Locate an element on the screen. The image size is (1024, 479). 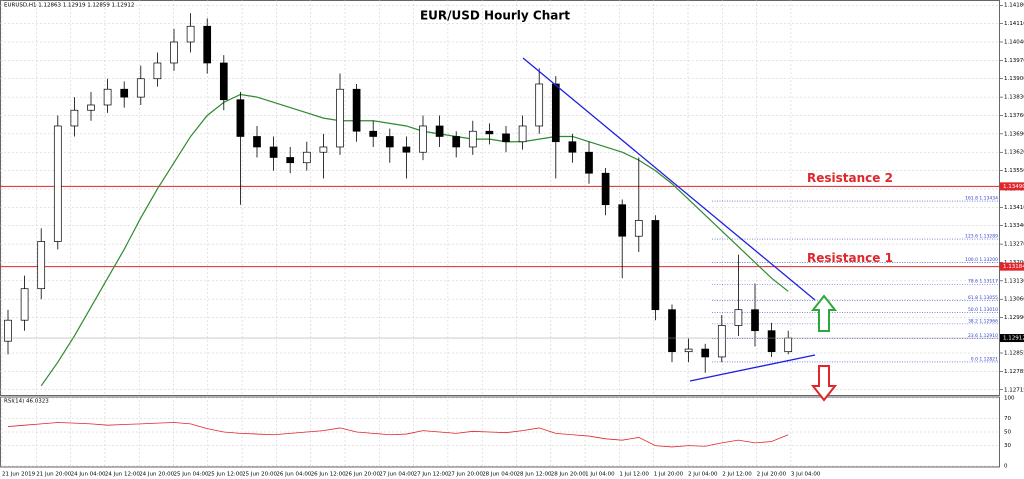
y-tick-label: 1.13690 is located at coordinates (1014, 134).